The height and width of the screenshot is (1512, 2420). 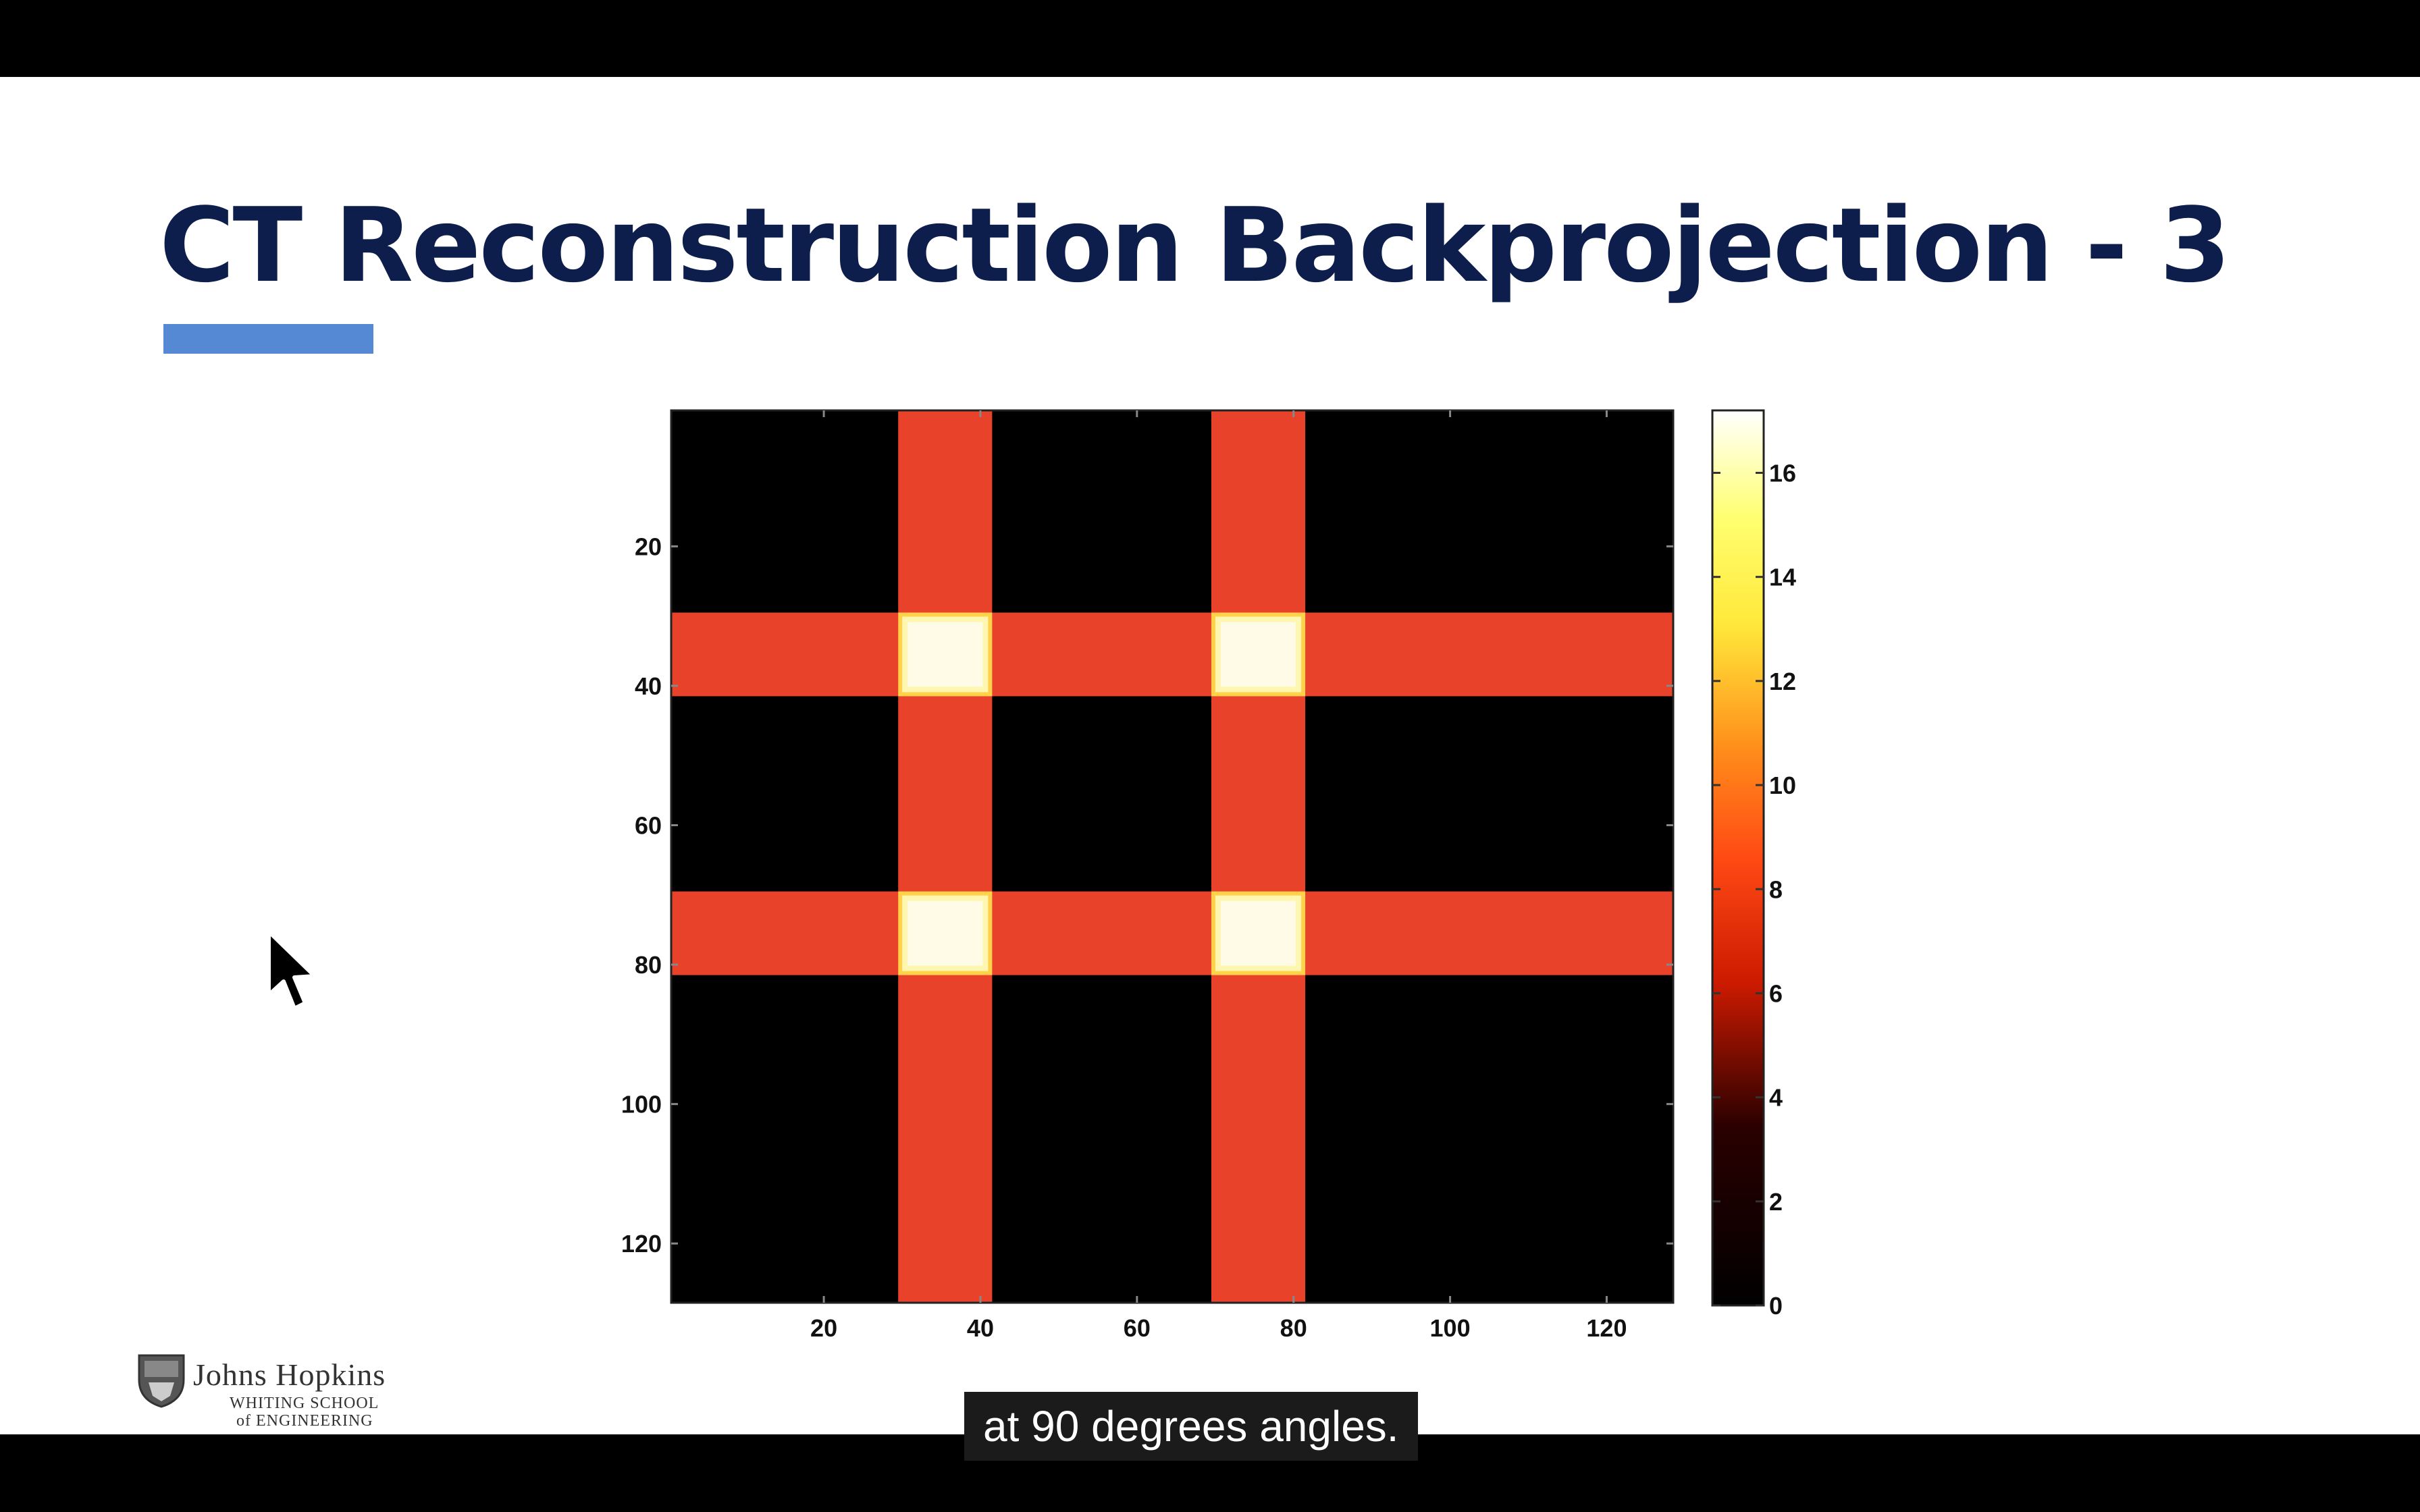 What do you see at coordinates (1210, 38) in the screenshot?
I see `top-letterbox` at bounding box center [1210, 38].